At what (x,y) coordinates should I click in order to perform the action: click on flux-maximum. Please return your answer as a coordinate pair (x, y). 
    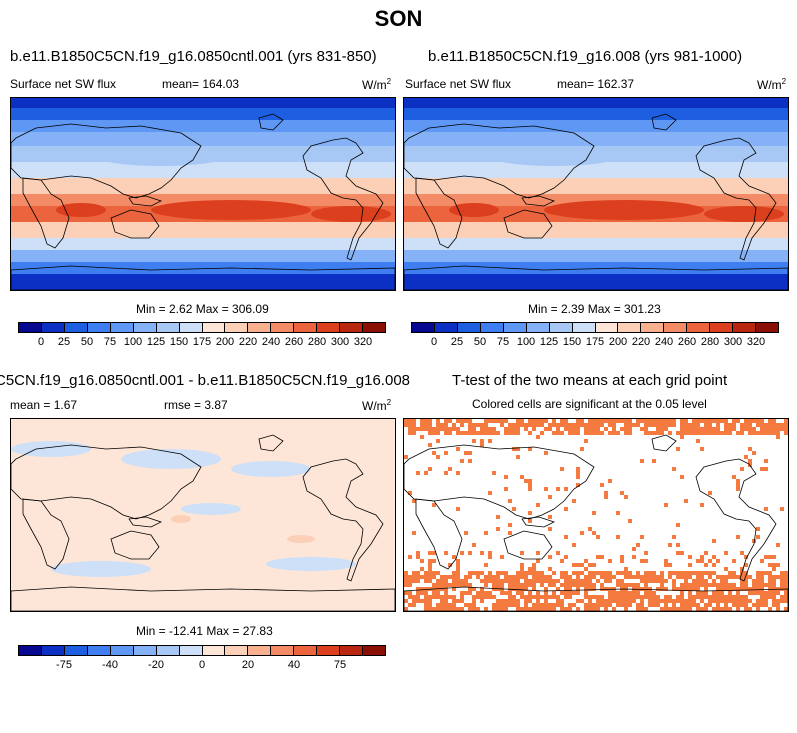
    Looking at the image, I should click on (81, 210).